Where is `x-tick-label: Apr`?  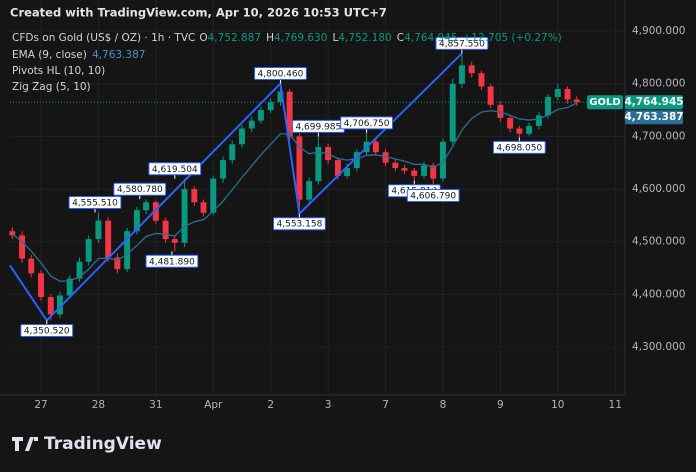 x-tick-label: Apr is located at coordinates (213, 405).